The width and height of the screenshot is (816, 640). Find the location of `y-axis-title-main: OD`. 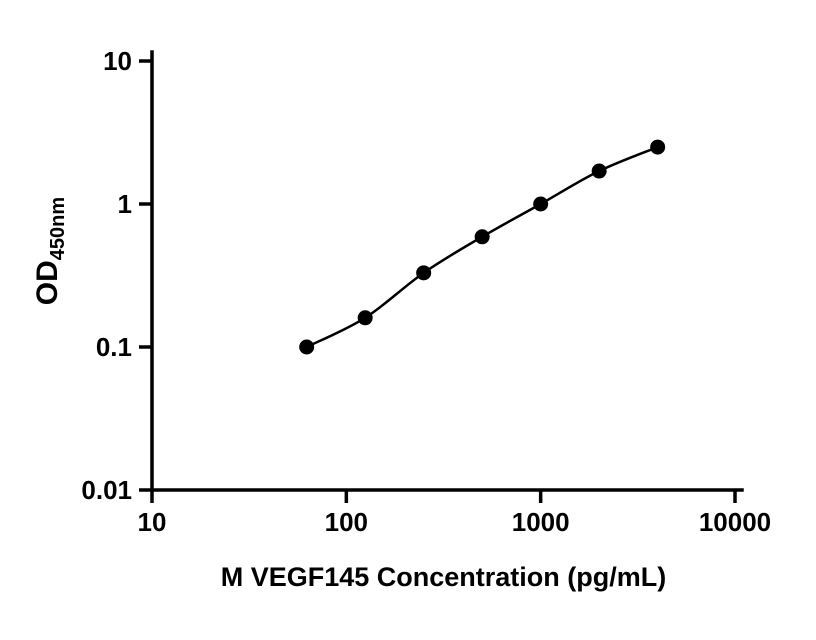

y-axis-title-main: OD is located at coordinates (47, 283).